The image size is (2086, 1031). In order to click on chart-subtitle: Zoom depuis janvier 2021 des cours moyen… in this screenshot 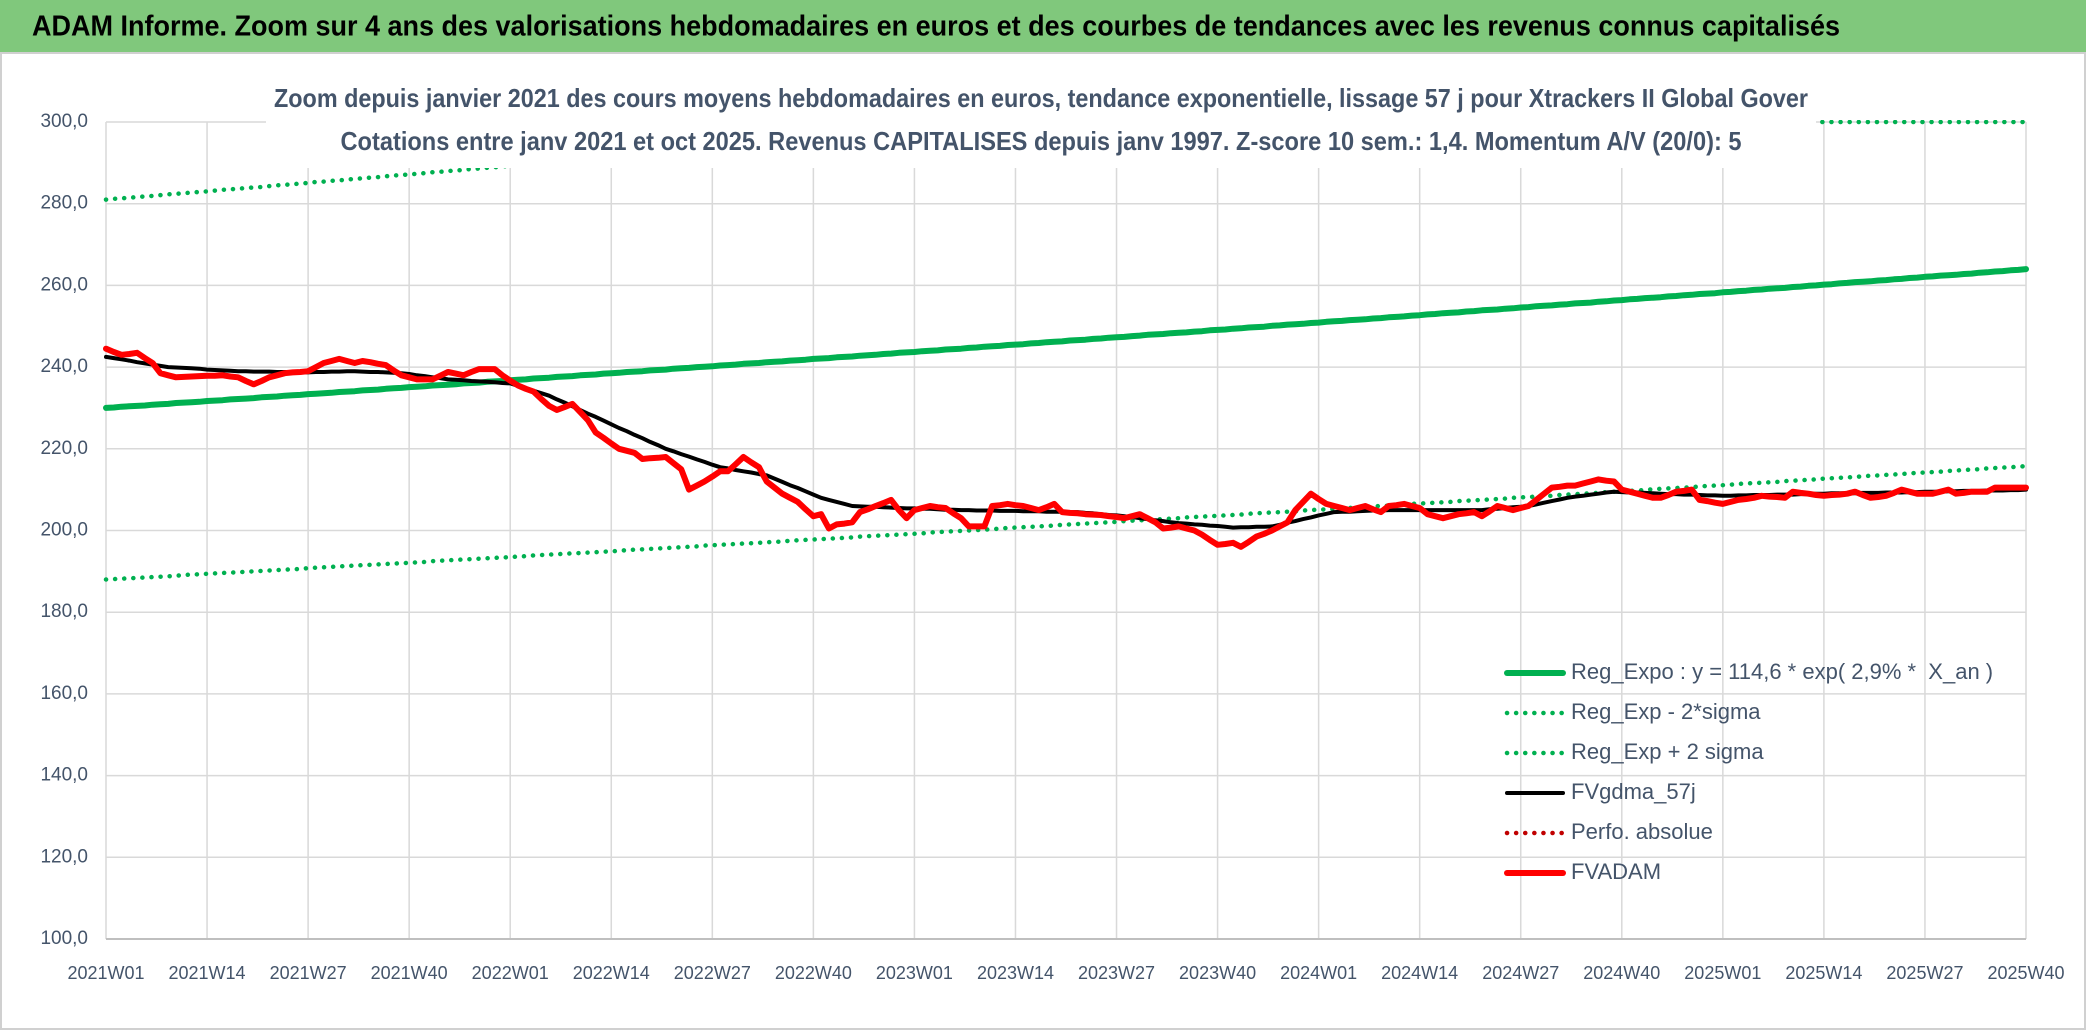, I will do `click(1041, 98)`.